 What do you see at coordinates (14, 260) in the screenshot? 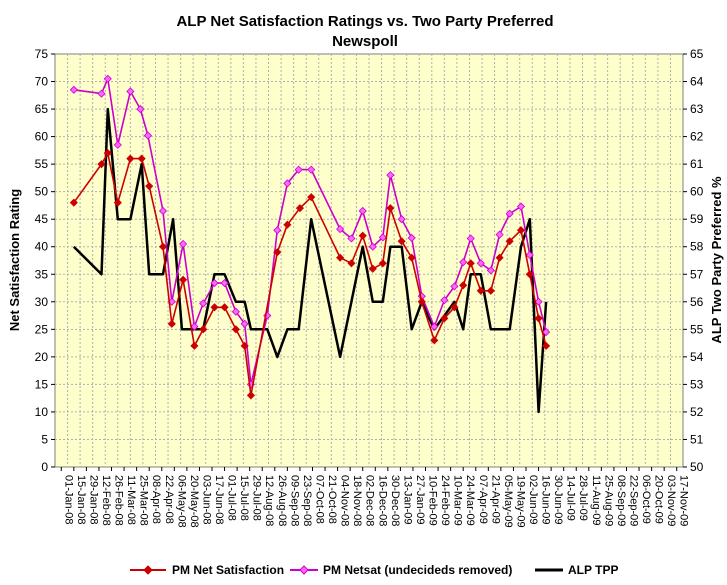
I see `y-axis-left-title: Net Satisfaction Rating` at bounding box center [14, 260].